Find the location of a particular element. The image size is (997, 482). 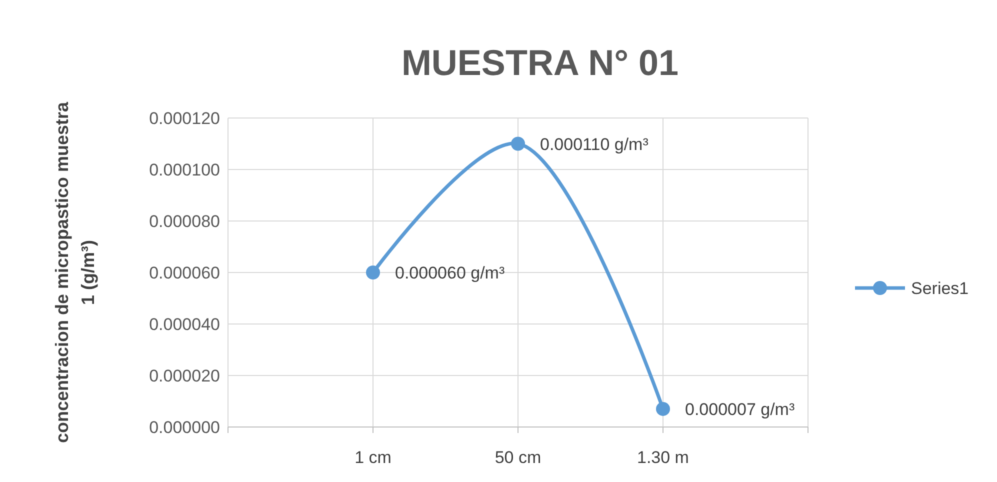

x-tick-label: 1 cm is located at coordinates (373, 457).